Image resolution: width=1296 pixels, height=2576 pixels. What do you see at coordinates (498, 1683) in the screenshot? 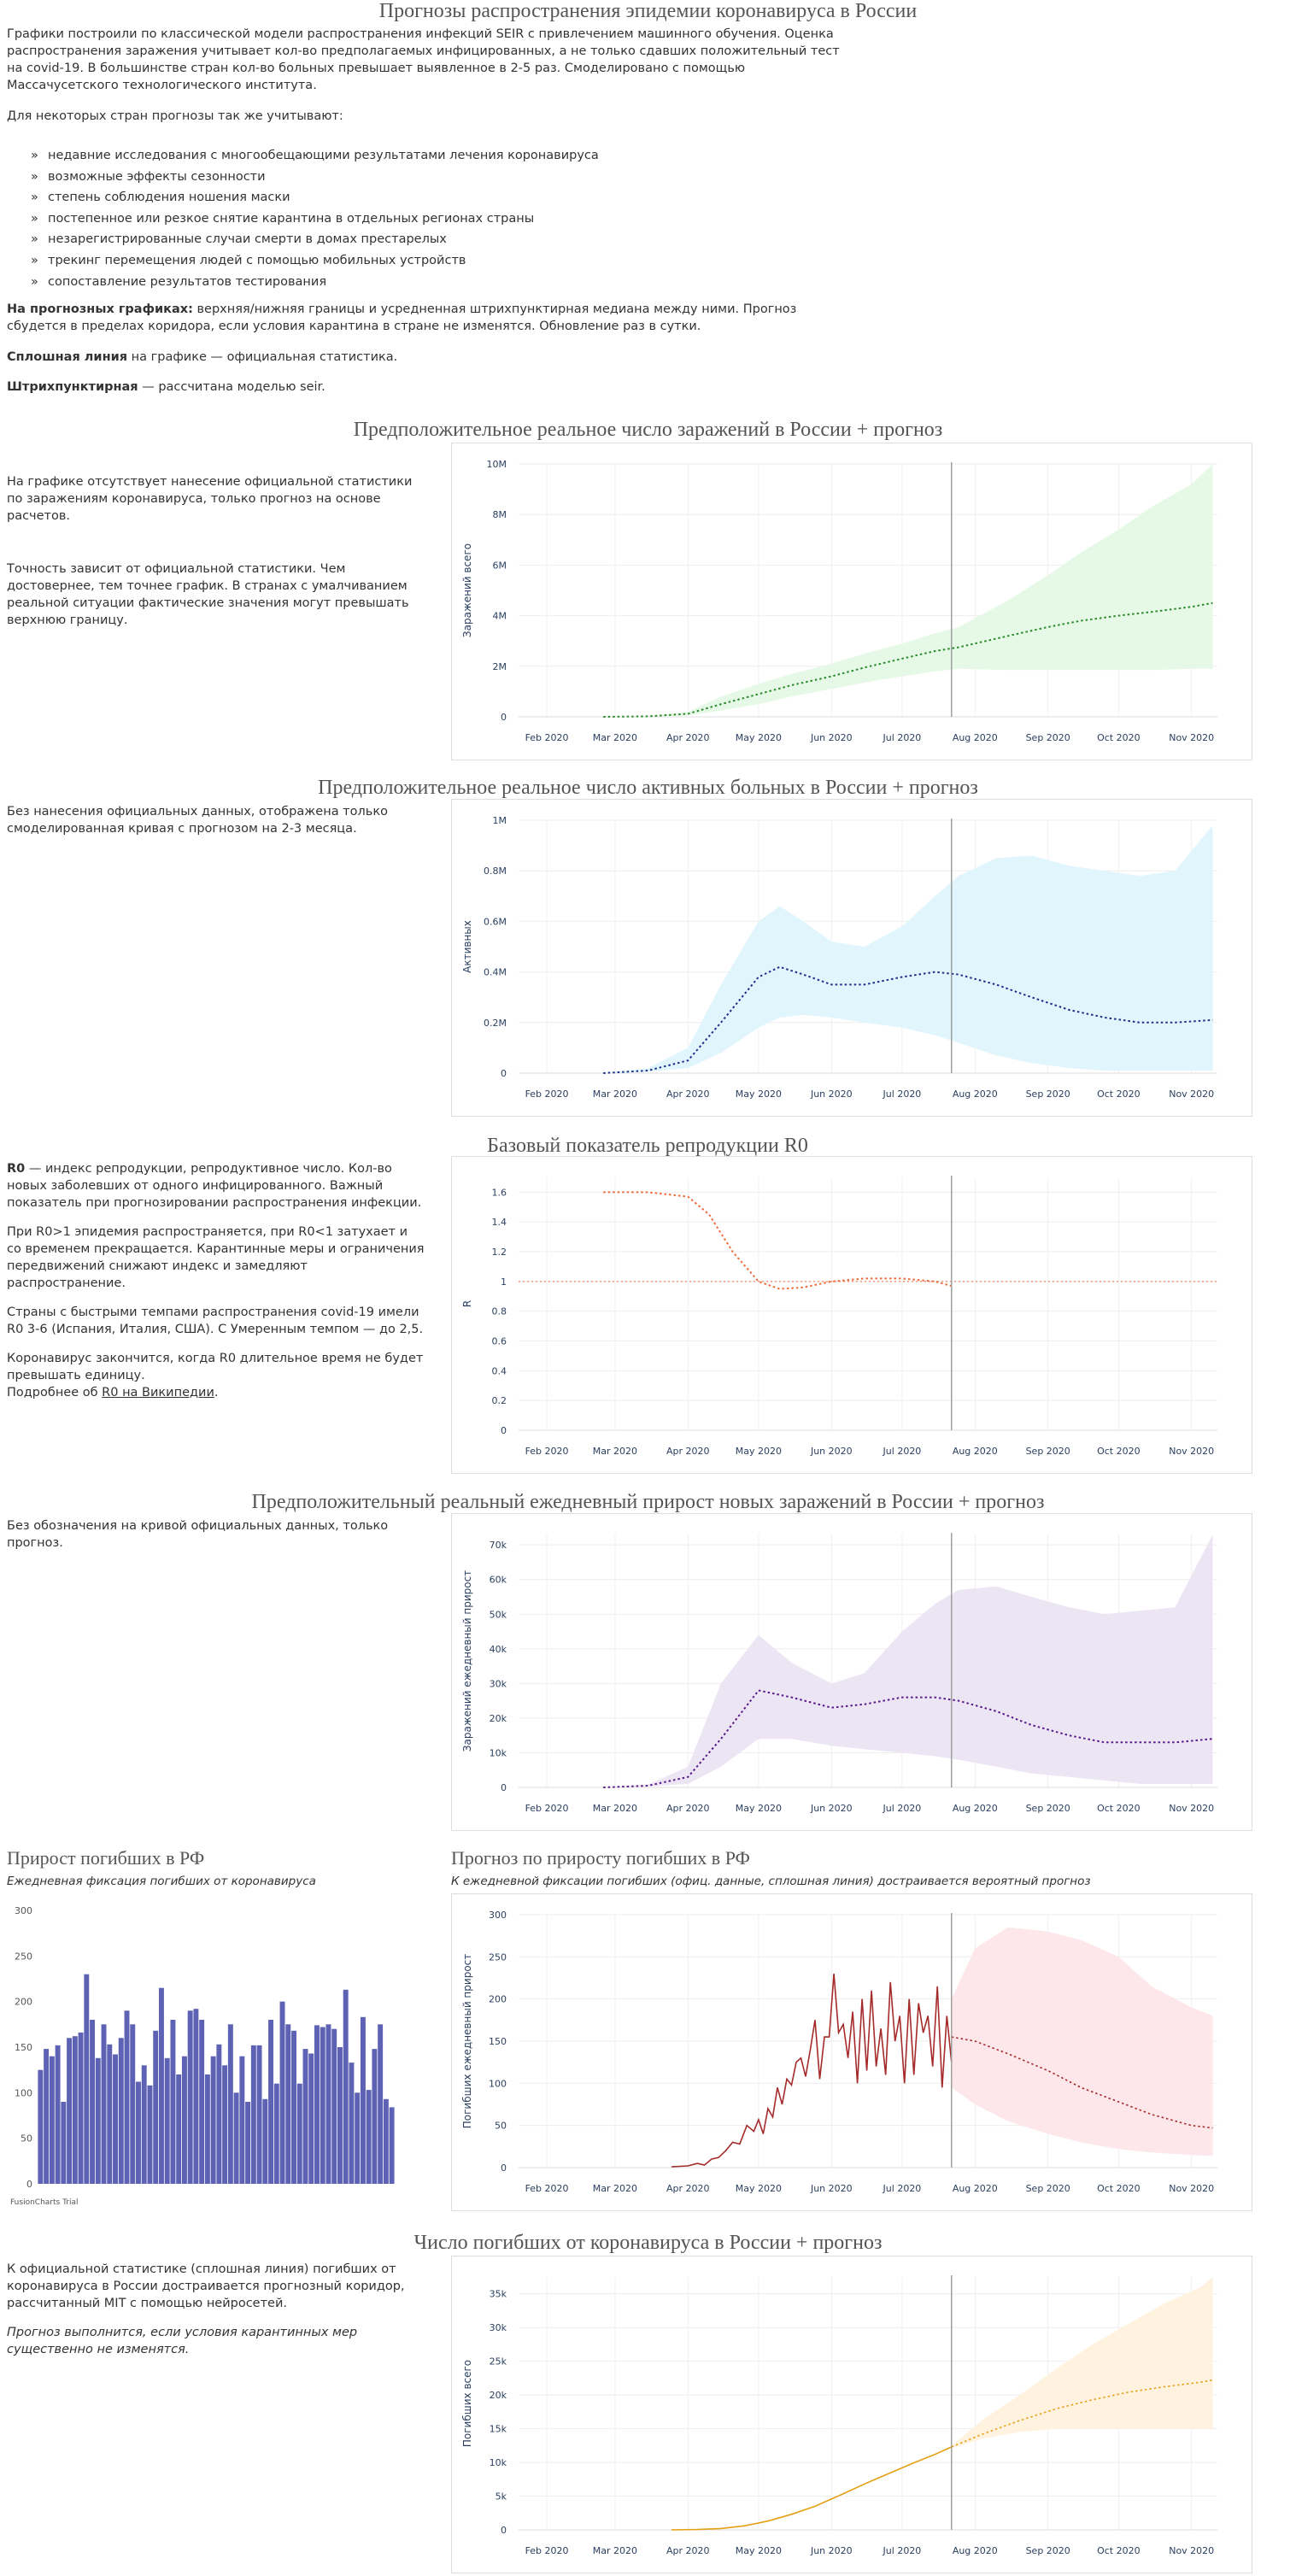
I see `y-tick-label: 30k` at bounding box center [498, 1683].